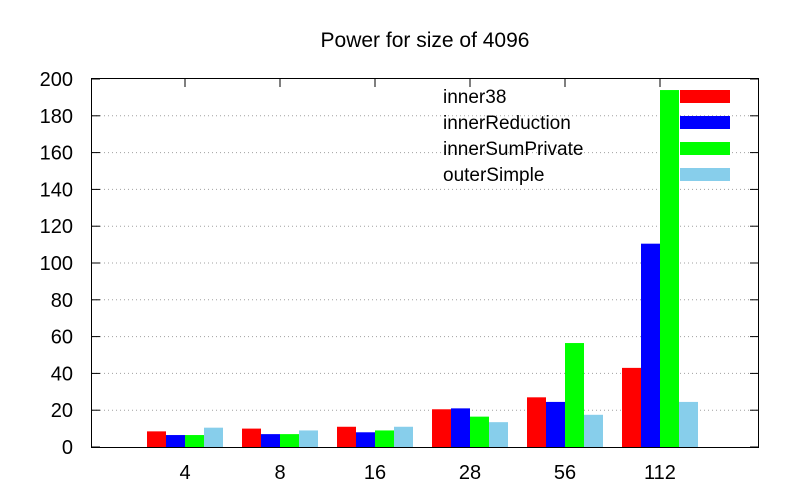  What do you see at coordinates (62, 301) in the screenshot?
I see `y-tick-label: 80` at bounding box center [62, 301].